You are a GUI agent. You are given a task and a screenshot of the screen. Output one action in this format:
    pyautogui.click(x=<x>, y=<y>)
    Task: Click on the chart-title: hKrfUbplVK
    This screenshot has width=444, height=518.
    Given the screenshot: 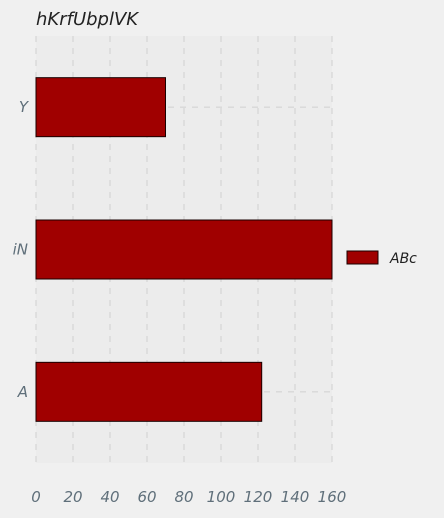 What is the action you would take?
    pyautogui.click(x=87, y=19)
    